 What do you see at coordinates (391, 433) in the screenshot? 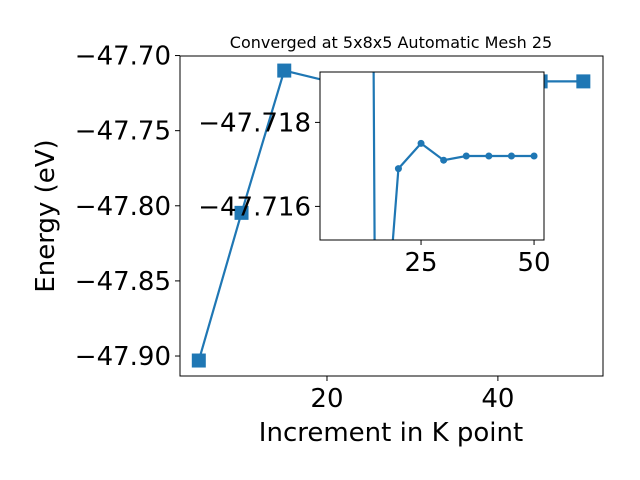
I see `x-axis-label: Increment in K point` at bounding box center [391, 433].